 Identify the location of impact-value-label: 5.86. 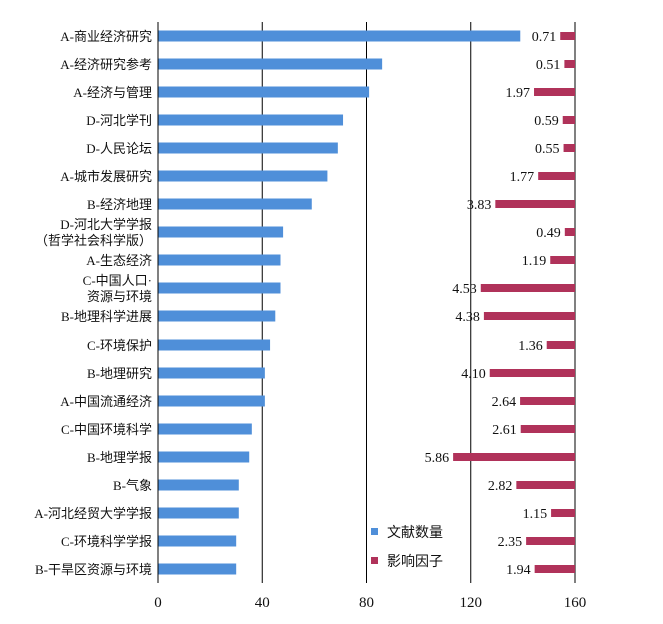
(437, 458).